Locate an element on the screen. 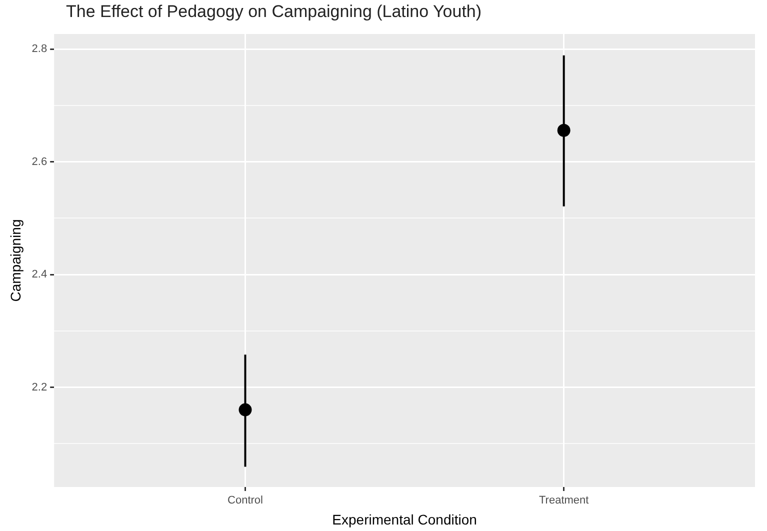 The width and height of the screenshot is (767, 531). y-tick-label: 2.6 is located at coordinates (40, 162).